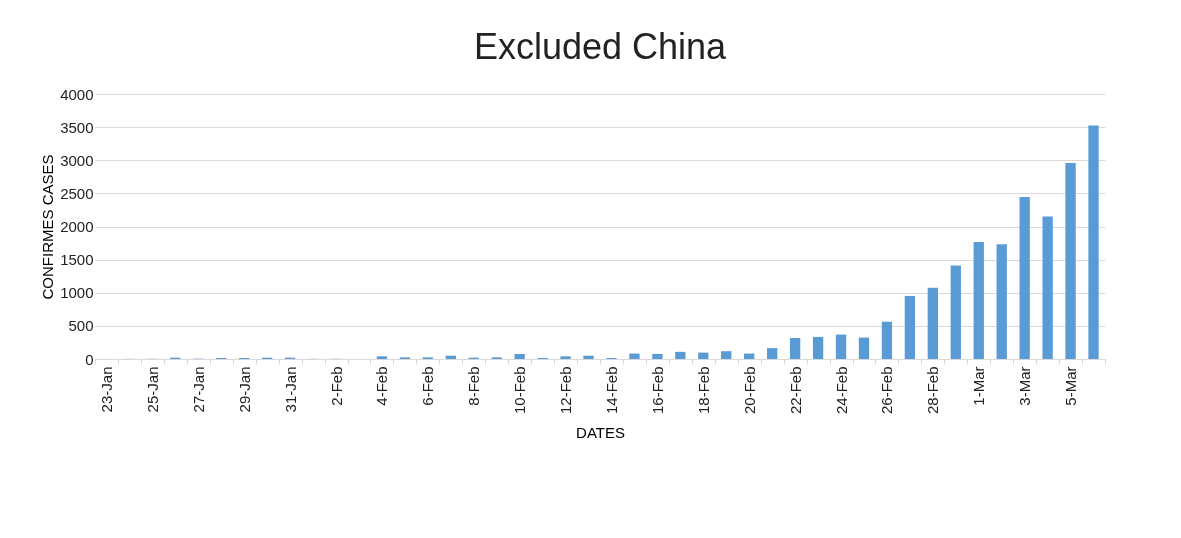 The height and width of the screenshot is (538, 1181). I want to click on y-tick-label: 2500, so click(77, 193).